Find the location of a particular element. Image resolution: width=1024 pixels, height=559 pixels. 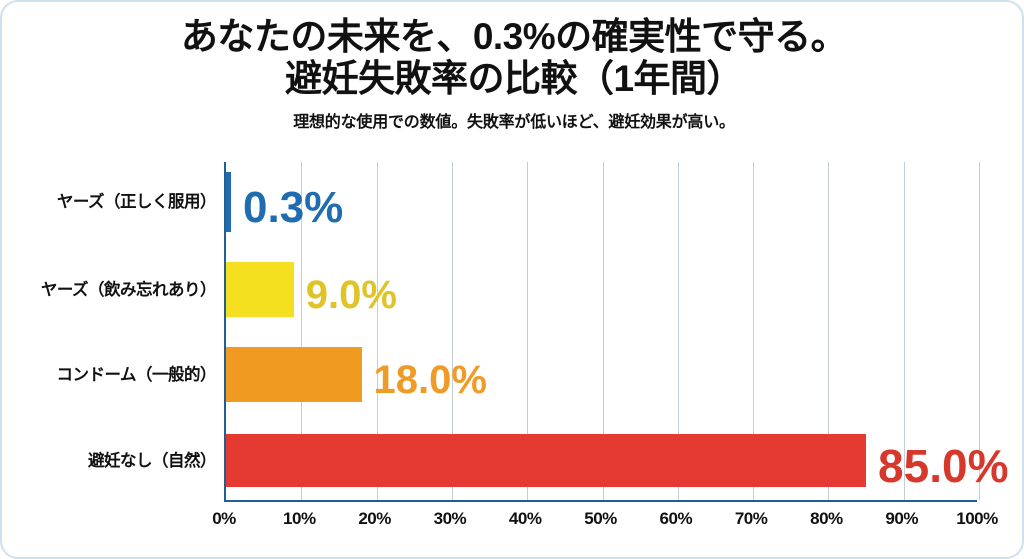

x-axis-tick-label: 60% is located at coordinates (676, 518).